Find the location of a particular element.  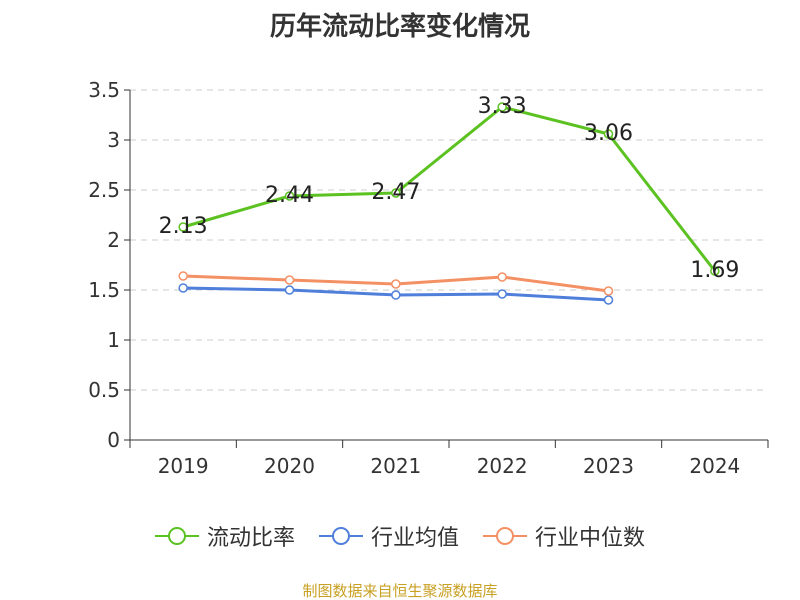

point-current-ratio-2019 is located at coordinates (183, 227).